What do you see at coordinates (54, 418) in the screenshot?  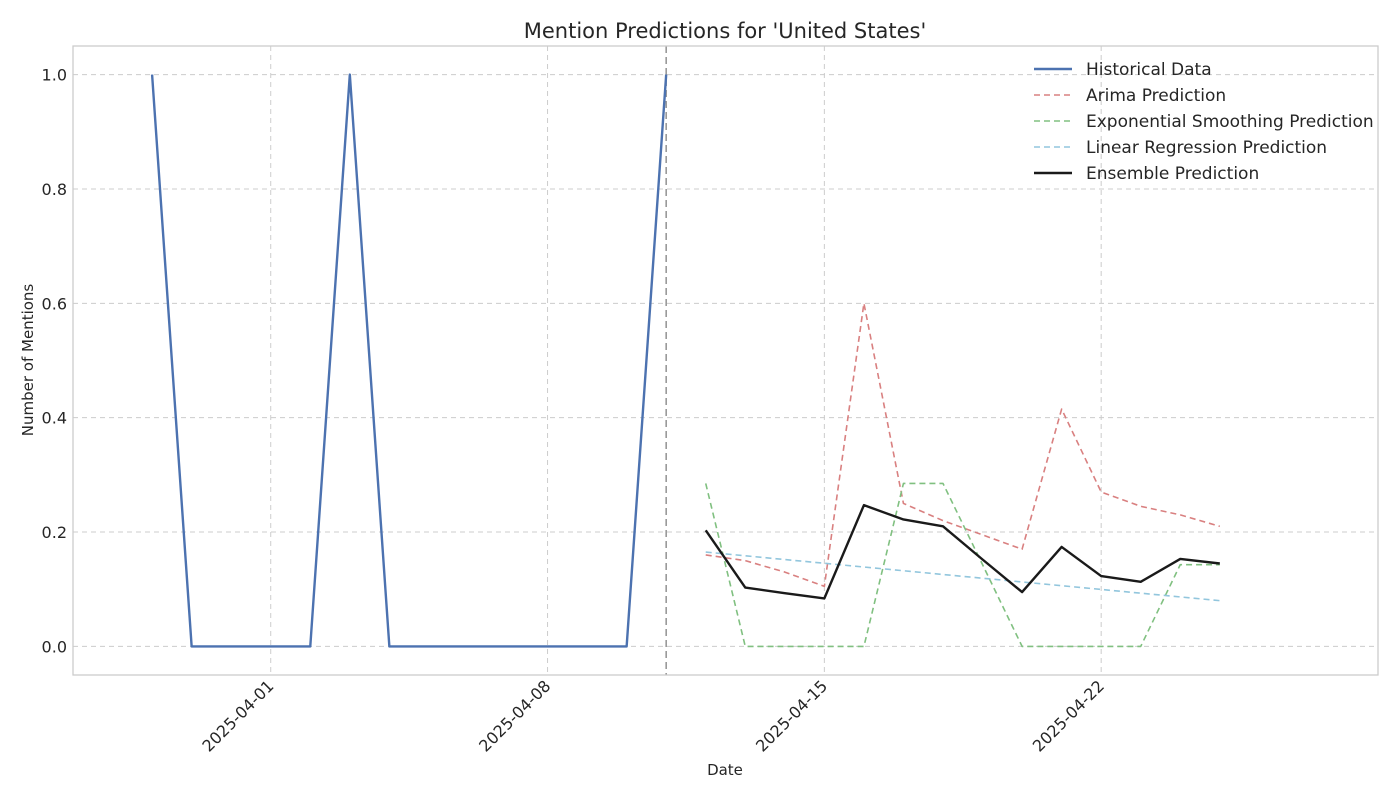 I see `y-tick-label: 0.4` at bounding box center [54, 418].